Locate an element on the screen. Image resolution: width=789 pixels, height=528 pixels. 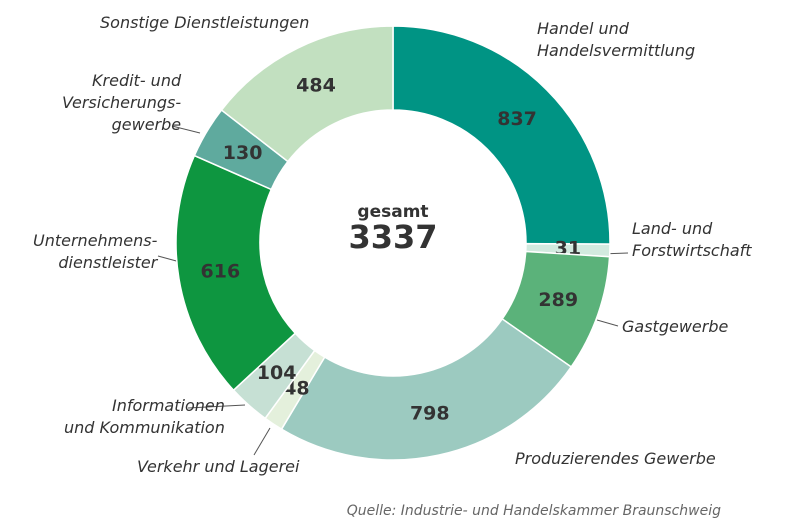
category-label: Gastgewerbe is located at coordinates (675, 326).